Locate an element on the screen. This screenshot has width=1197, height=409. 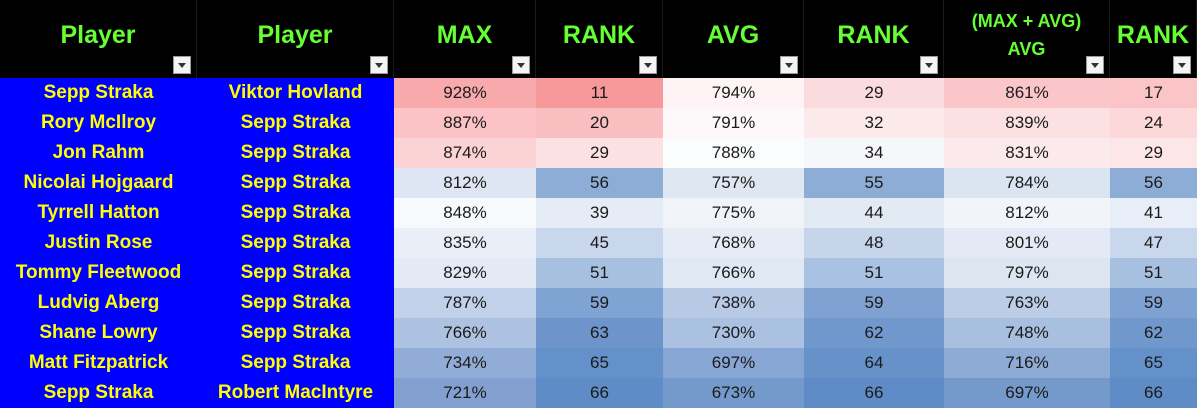
combined-rank-cell: 59 is located at coordinates (1153, 303).